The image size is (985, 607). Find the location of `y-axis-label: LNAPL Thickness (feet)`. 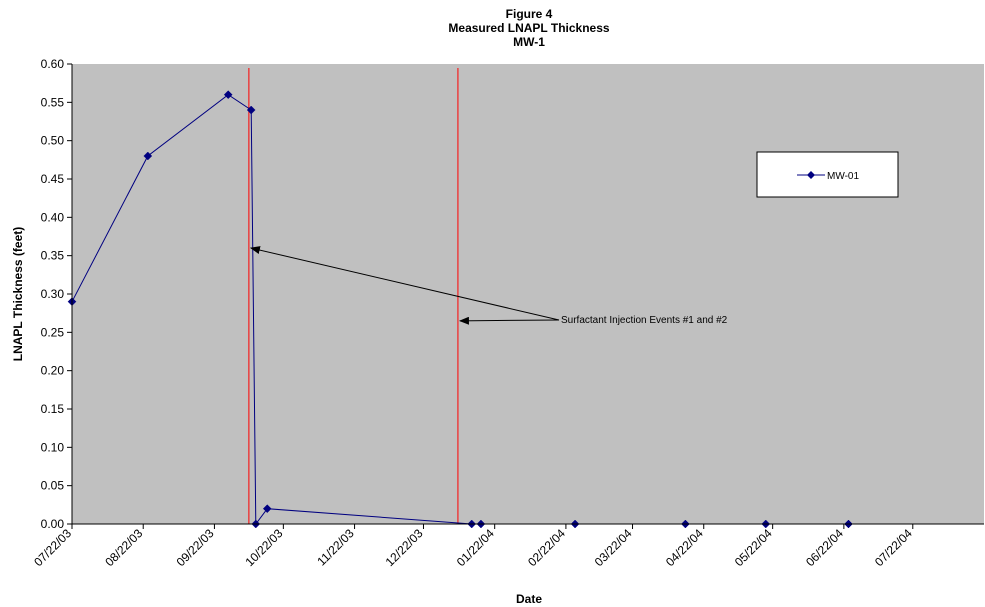

y-axis-label: LNAPL Thickness (feet) is located at coordinates (18, 294).